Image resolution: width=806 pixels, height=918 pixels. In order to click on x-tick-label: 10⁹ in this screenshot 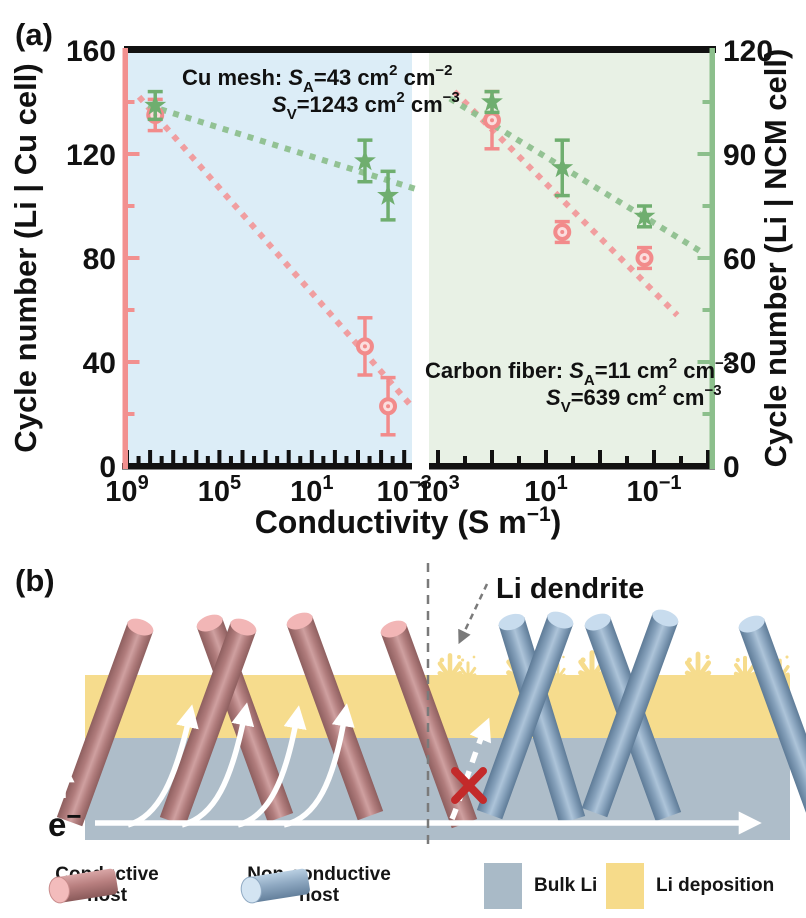, I will do `click(126, 490)`.